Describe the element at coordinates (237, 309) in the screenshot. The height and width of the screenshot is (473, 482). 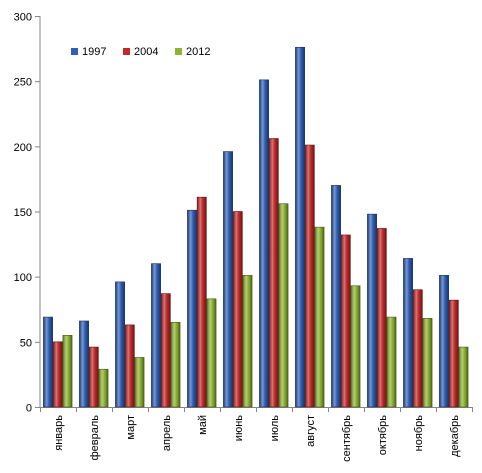
I see `bar-2004-июнь` at that location.